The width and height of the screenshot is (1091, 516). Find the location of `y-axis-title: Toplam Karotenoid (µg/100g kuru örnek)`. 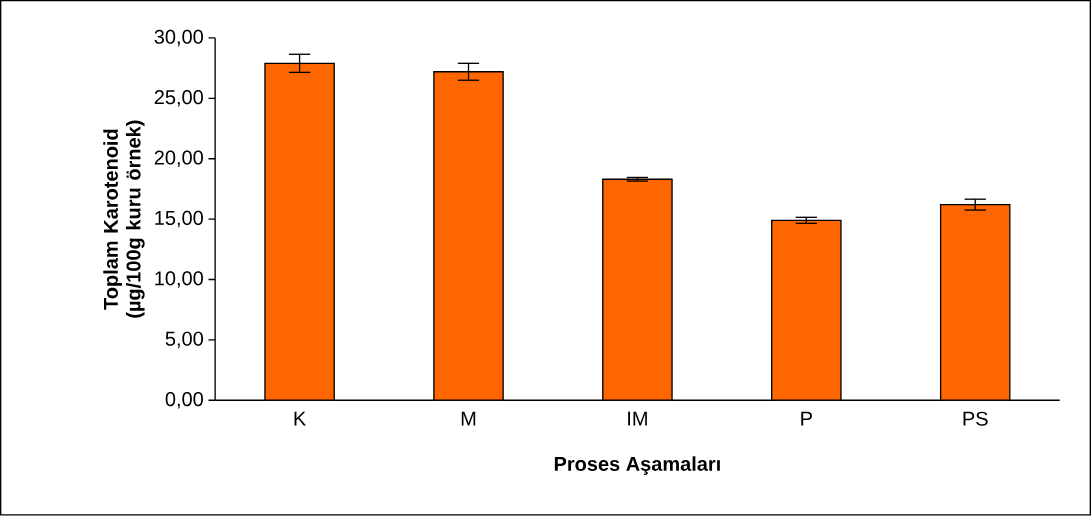

y-axis-title: Toplam Karotenoid (µg/100g kuru örnek) is located at coordinates (124, 219).